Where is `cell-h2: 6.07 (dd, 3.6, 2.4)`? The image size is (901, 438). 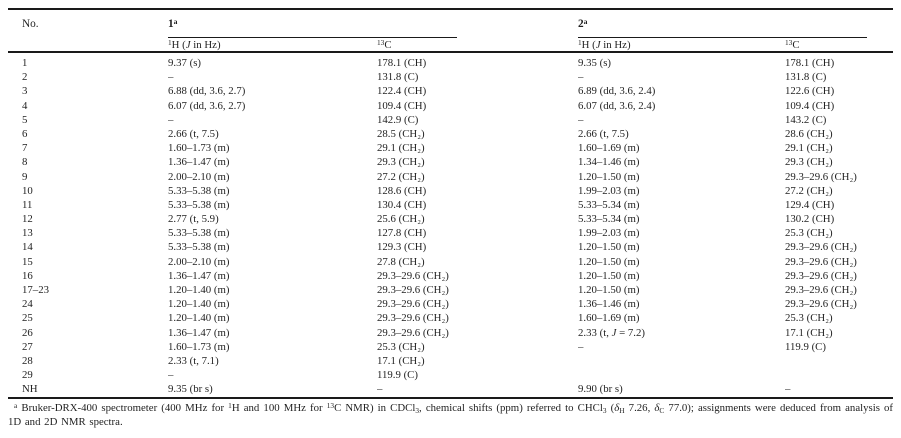
cell-h2: 6.07 (dd, 3.6, 2.4) is located at coordinates (617, 105).